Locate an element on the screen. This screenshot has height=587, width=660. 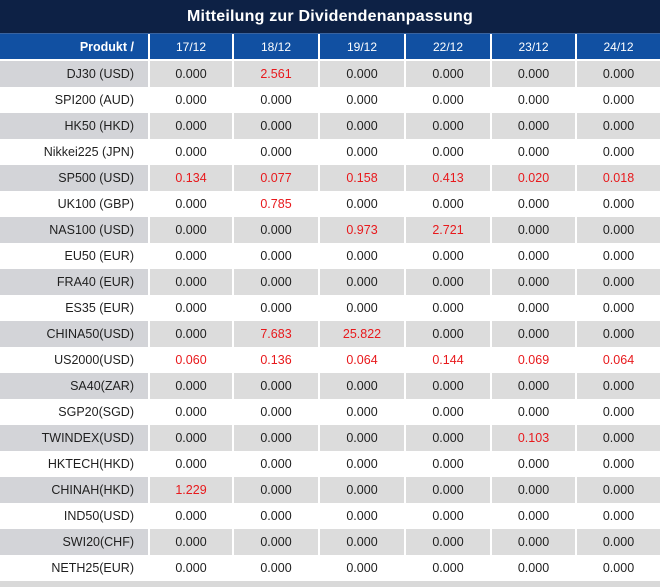
table-row: SGP20(SGD) 0.000 0.000 0.000 0.000 0.000 0.000 is located at coordinates (330, 412).